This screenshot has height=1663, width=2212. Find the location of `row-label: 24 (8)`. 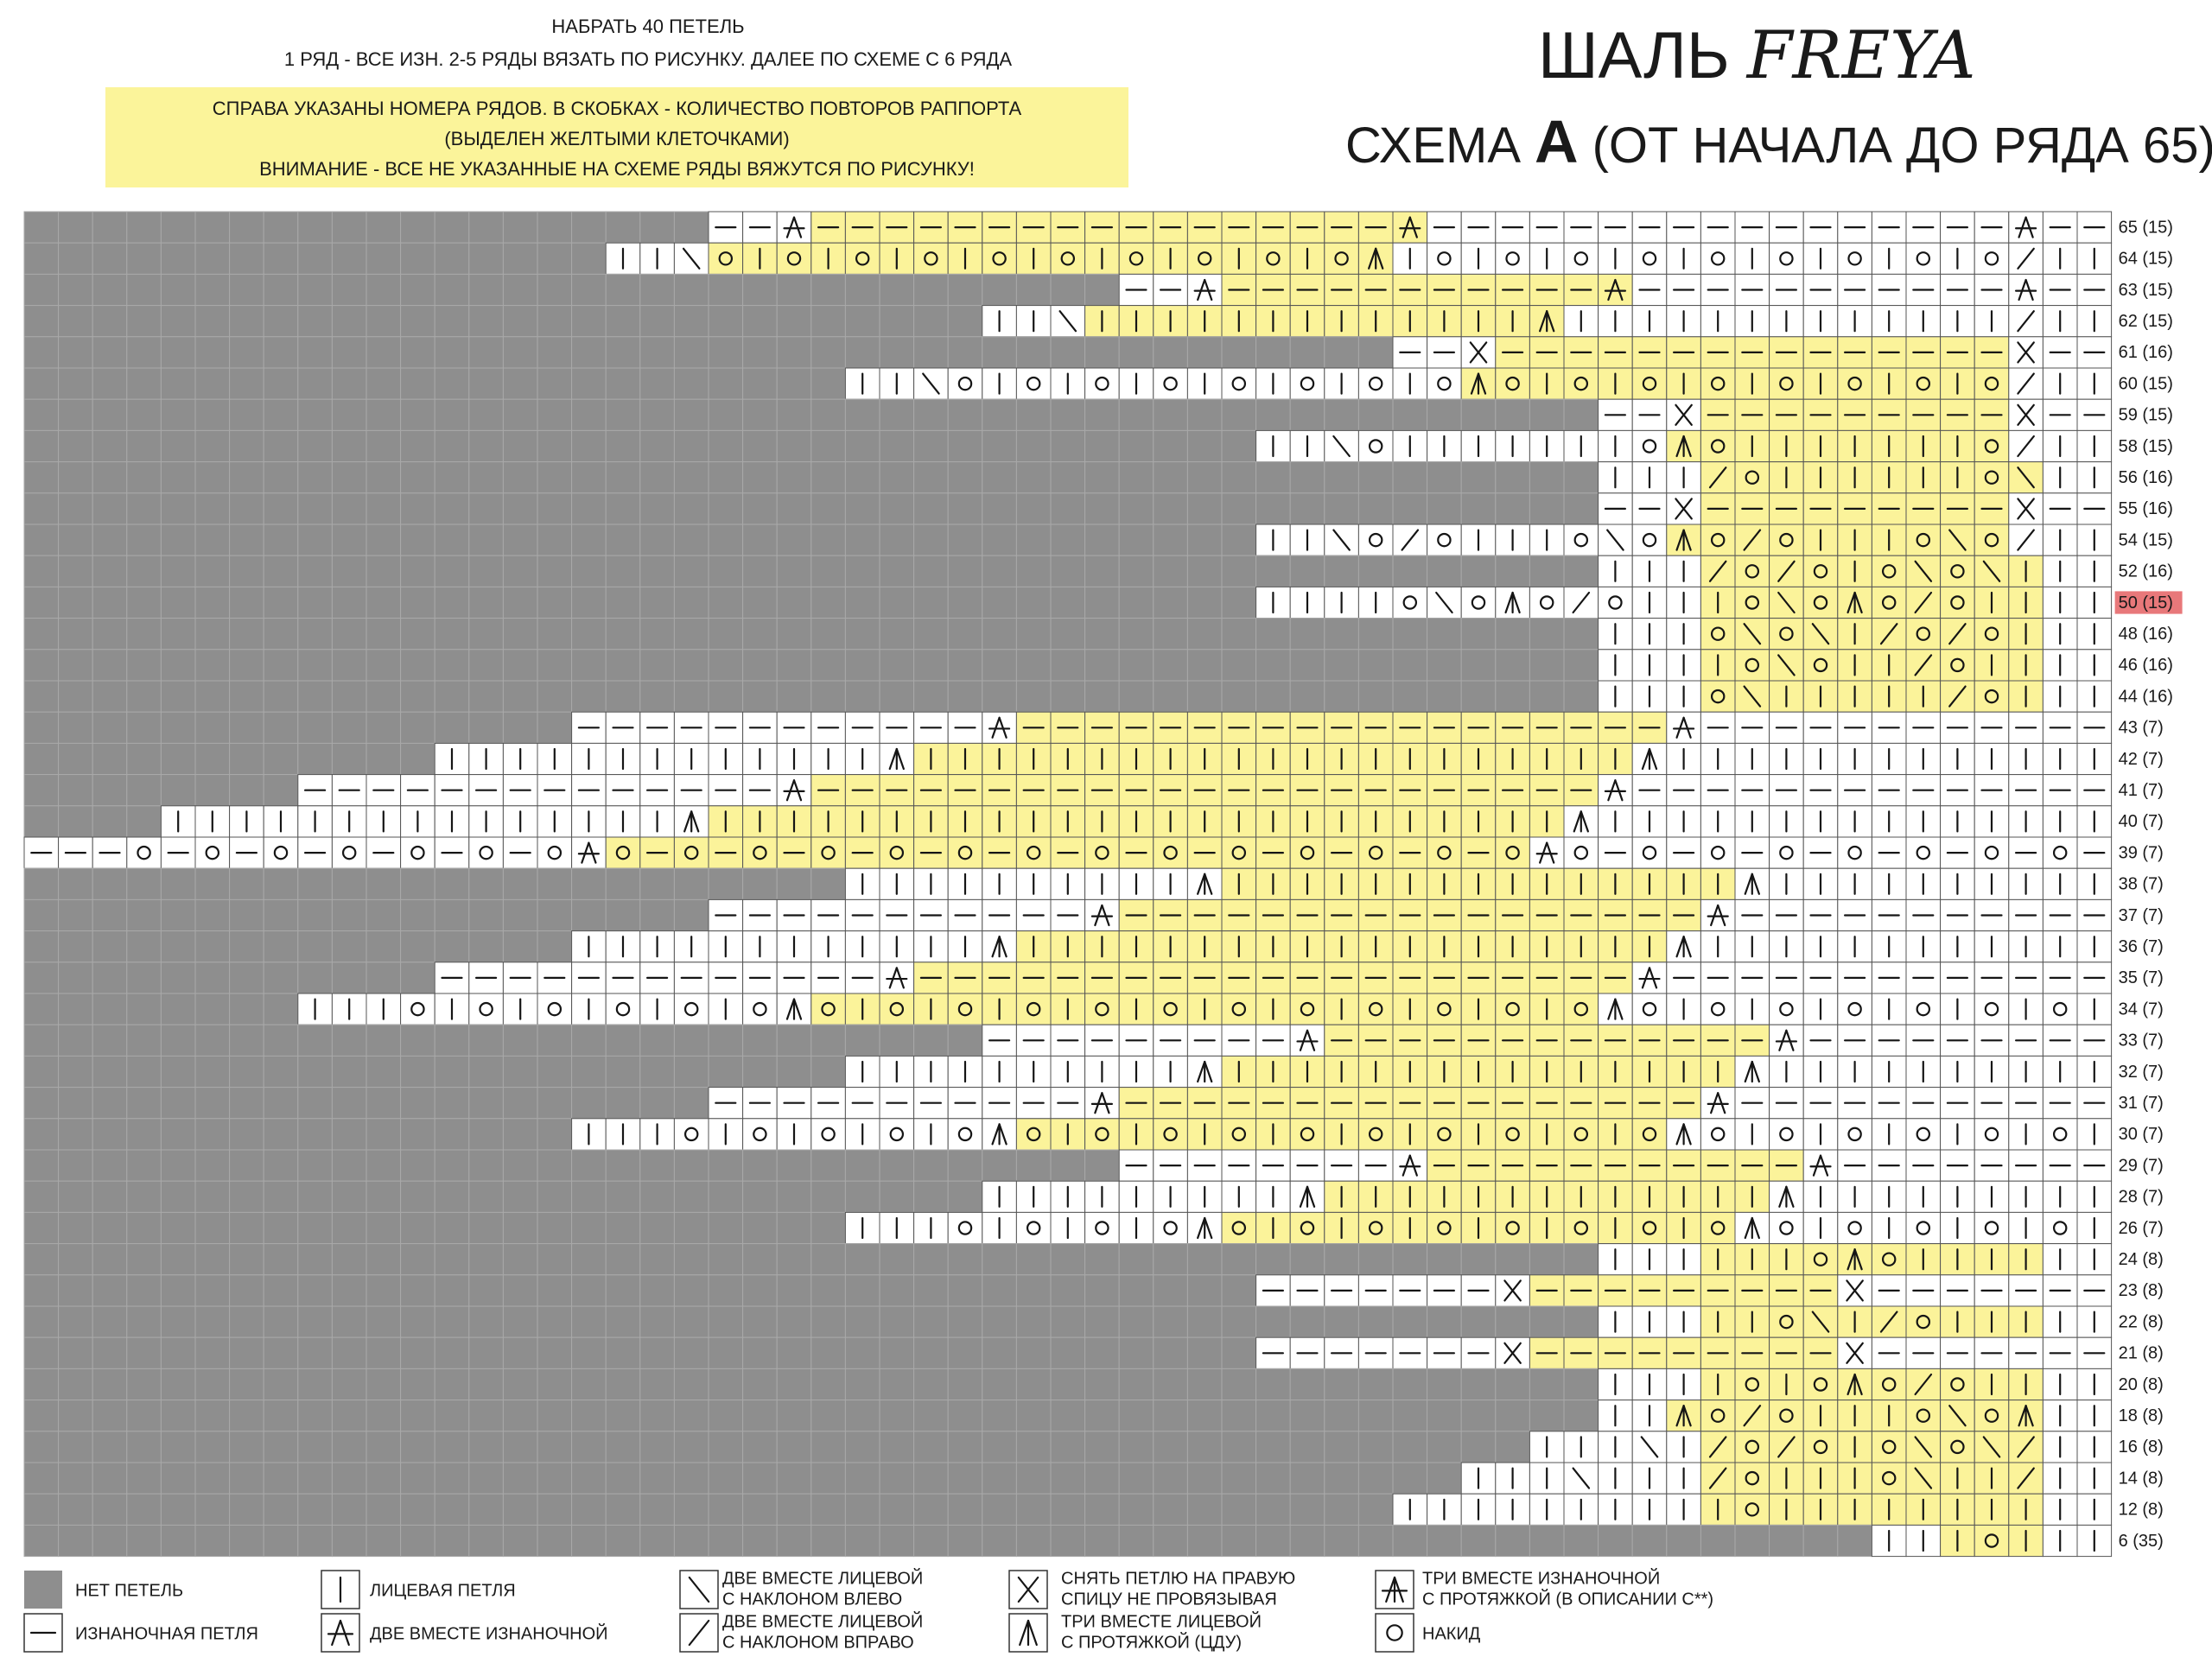

row-label: 24 (8) is located at coordinates (2141, 1260).